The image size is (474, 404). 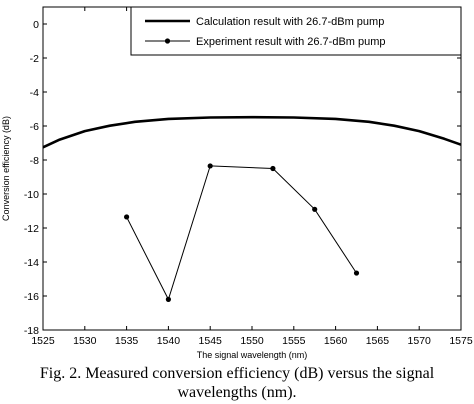 What do you see at coordinates (34, 127) in the screenshot?
I see `y-tick-label: -6` at bounding box center [34, 127].